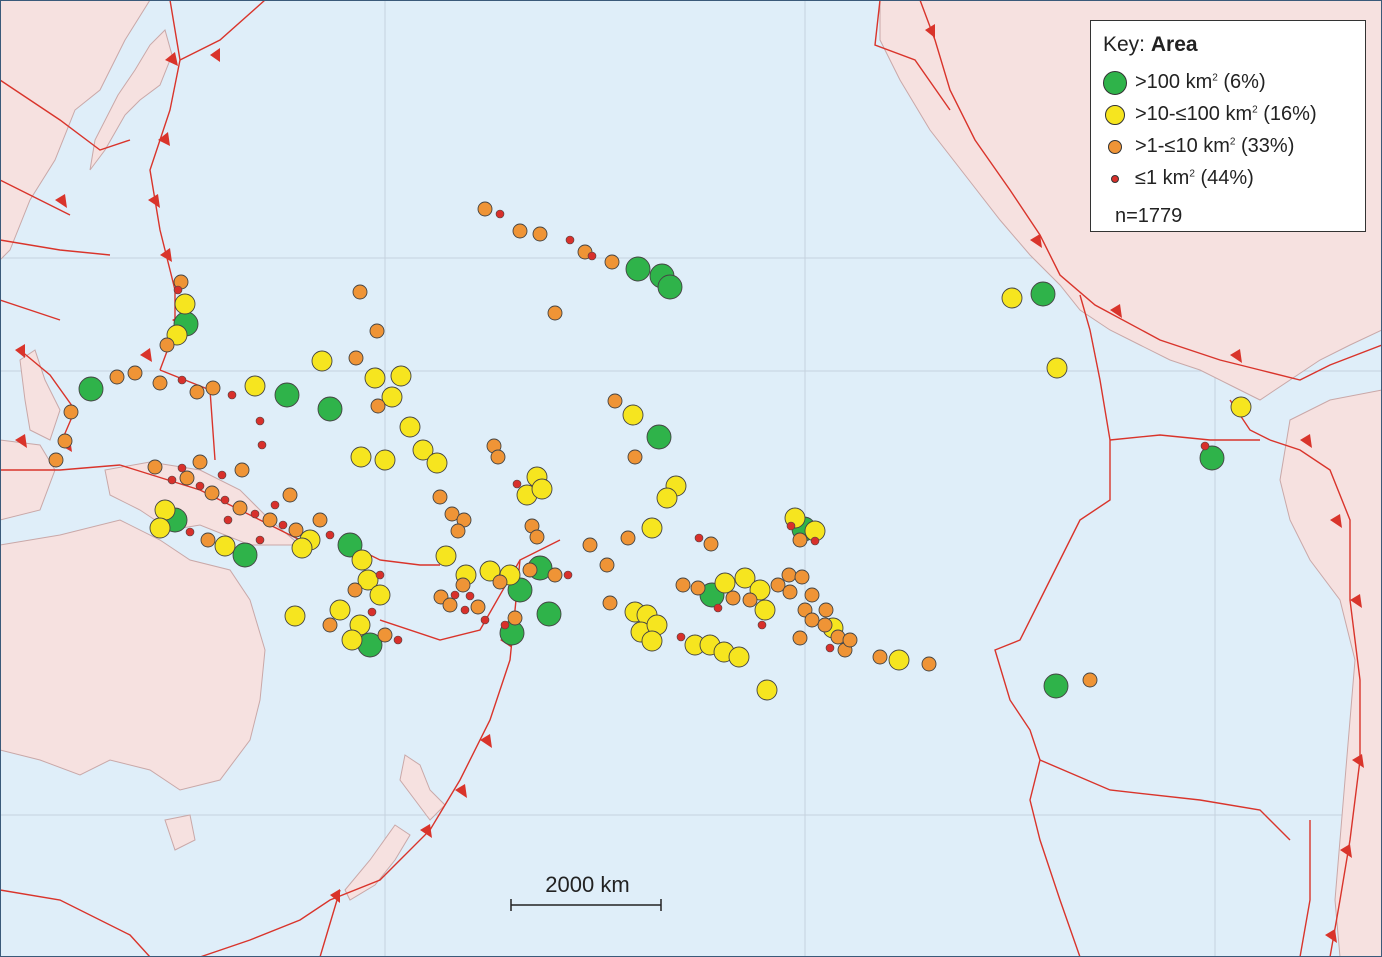 Image resolution: width=1382 pixels, height=957 pixels. What do you see at coordinates (587, 892) in the screenshot?
I see `scale-bar-label-box: 2000 km` at bounding box center [587, 892].